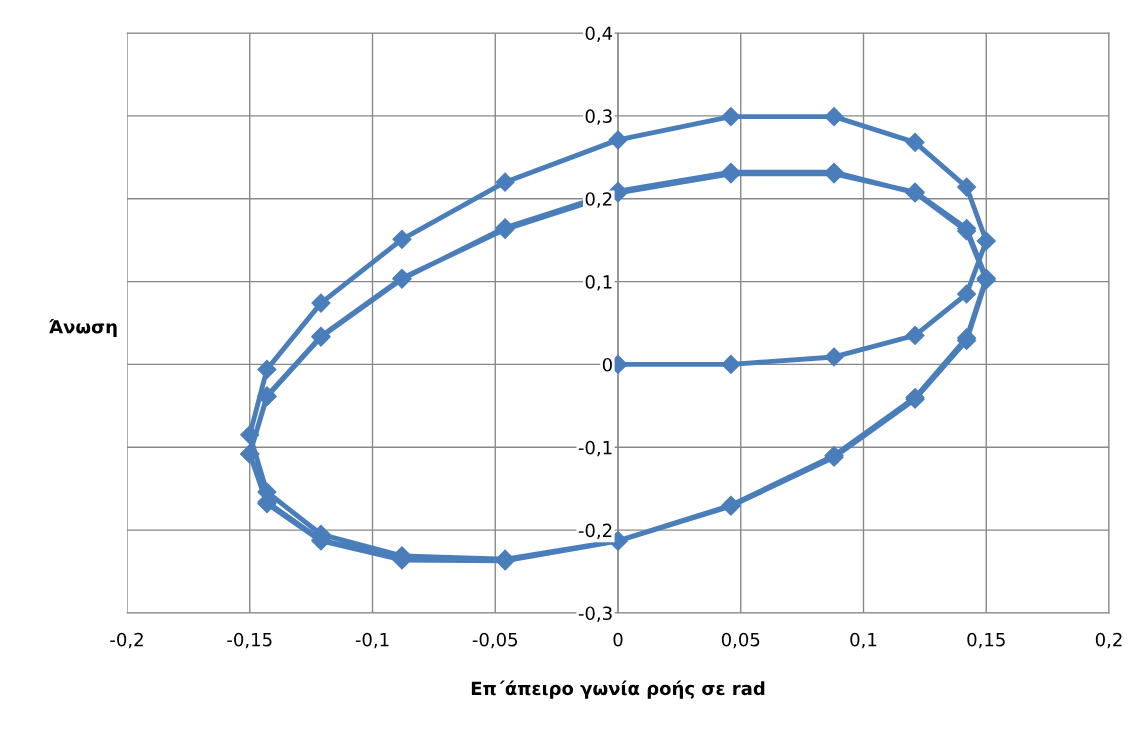 This screenshot has height=755, width=1148. What do you see at coordinates (1108, 640) in the screenshot?
I see `x-tick-label: 0,2` at bounding box center [1108, 640].